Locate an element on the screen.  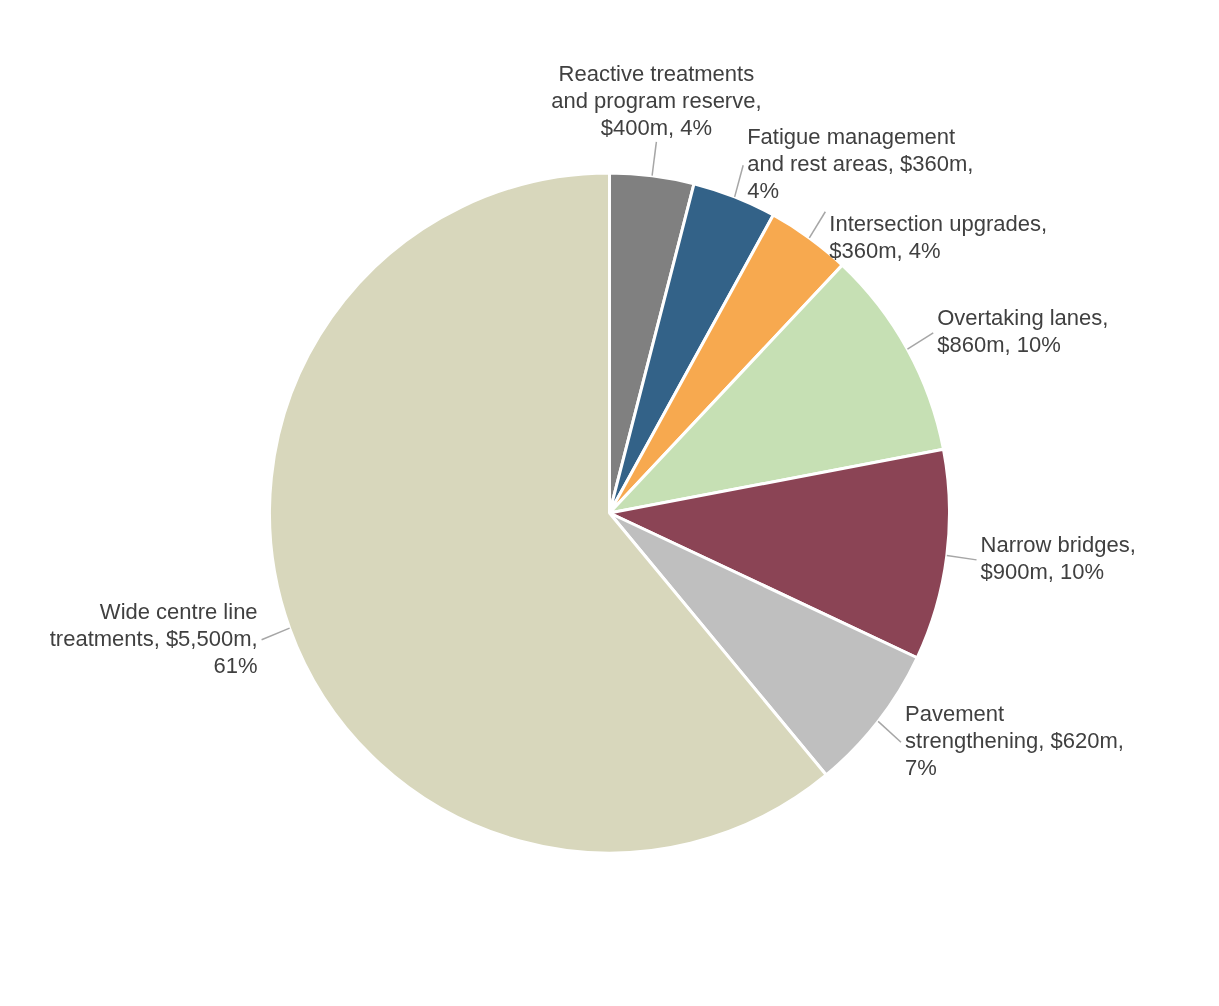
slice-label: Pavement strengthening, $620m, 7% is located at coordinates (1014, 741).